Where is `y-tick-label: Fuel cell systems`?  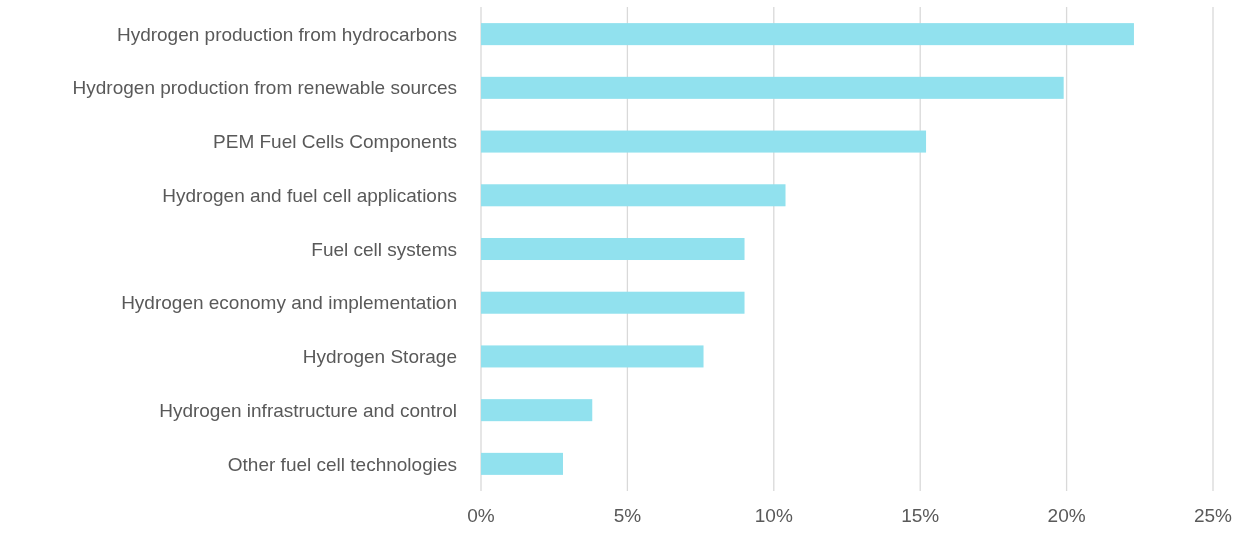
y-tick-label: Fuel cell systems is located at coordinates (384, 249).